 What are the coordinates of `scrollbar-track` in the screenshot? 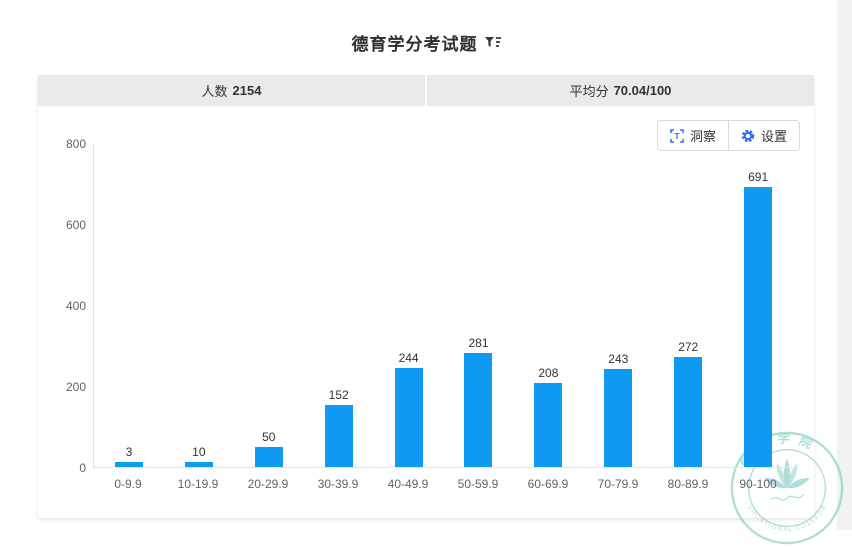 It's located at (844, 265).